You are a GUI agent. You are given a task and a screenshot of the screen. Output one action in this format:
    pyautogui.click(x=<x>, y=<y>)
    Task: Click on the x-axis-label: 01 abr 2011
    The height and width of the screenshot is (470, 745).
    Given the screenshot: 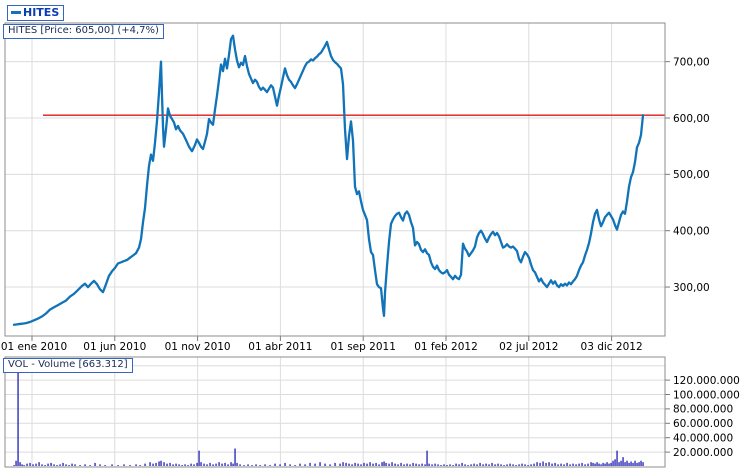 What is the action you would take?
    pyautogui.click(x=280, y=347)
    